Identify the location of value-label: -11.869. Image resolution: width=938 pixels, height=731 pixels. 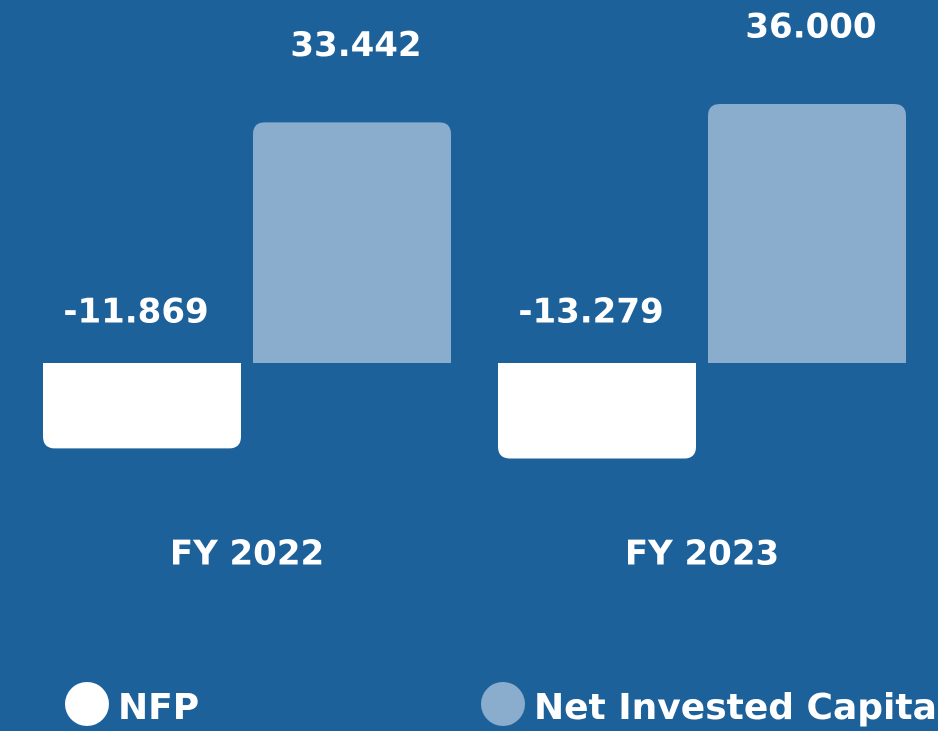
(135, 312).